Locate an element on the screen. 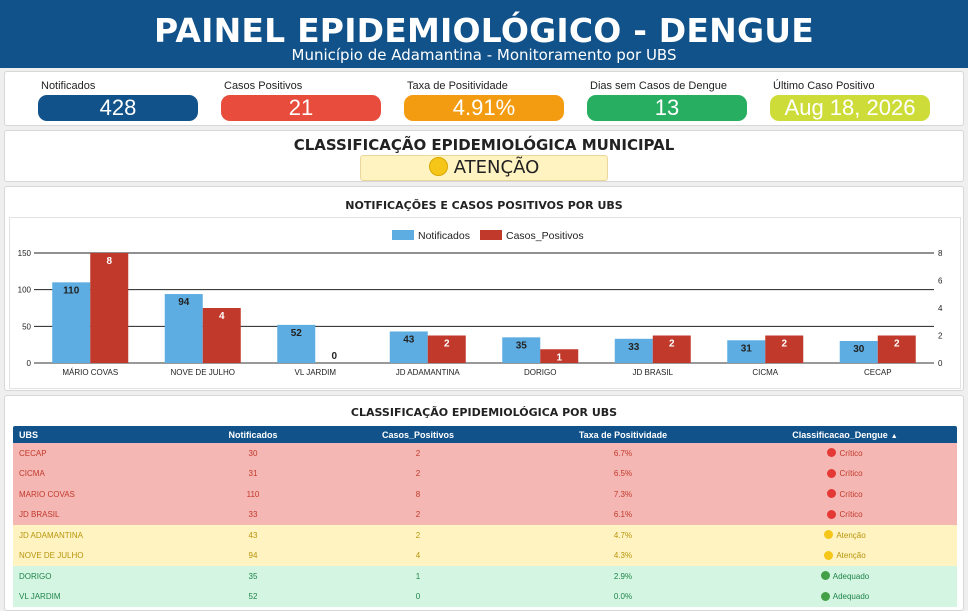 This screenshot has height=611, width=968. cell-taxa: 4.7% is located at coordinates (623, 535).